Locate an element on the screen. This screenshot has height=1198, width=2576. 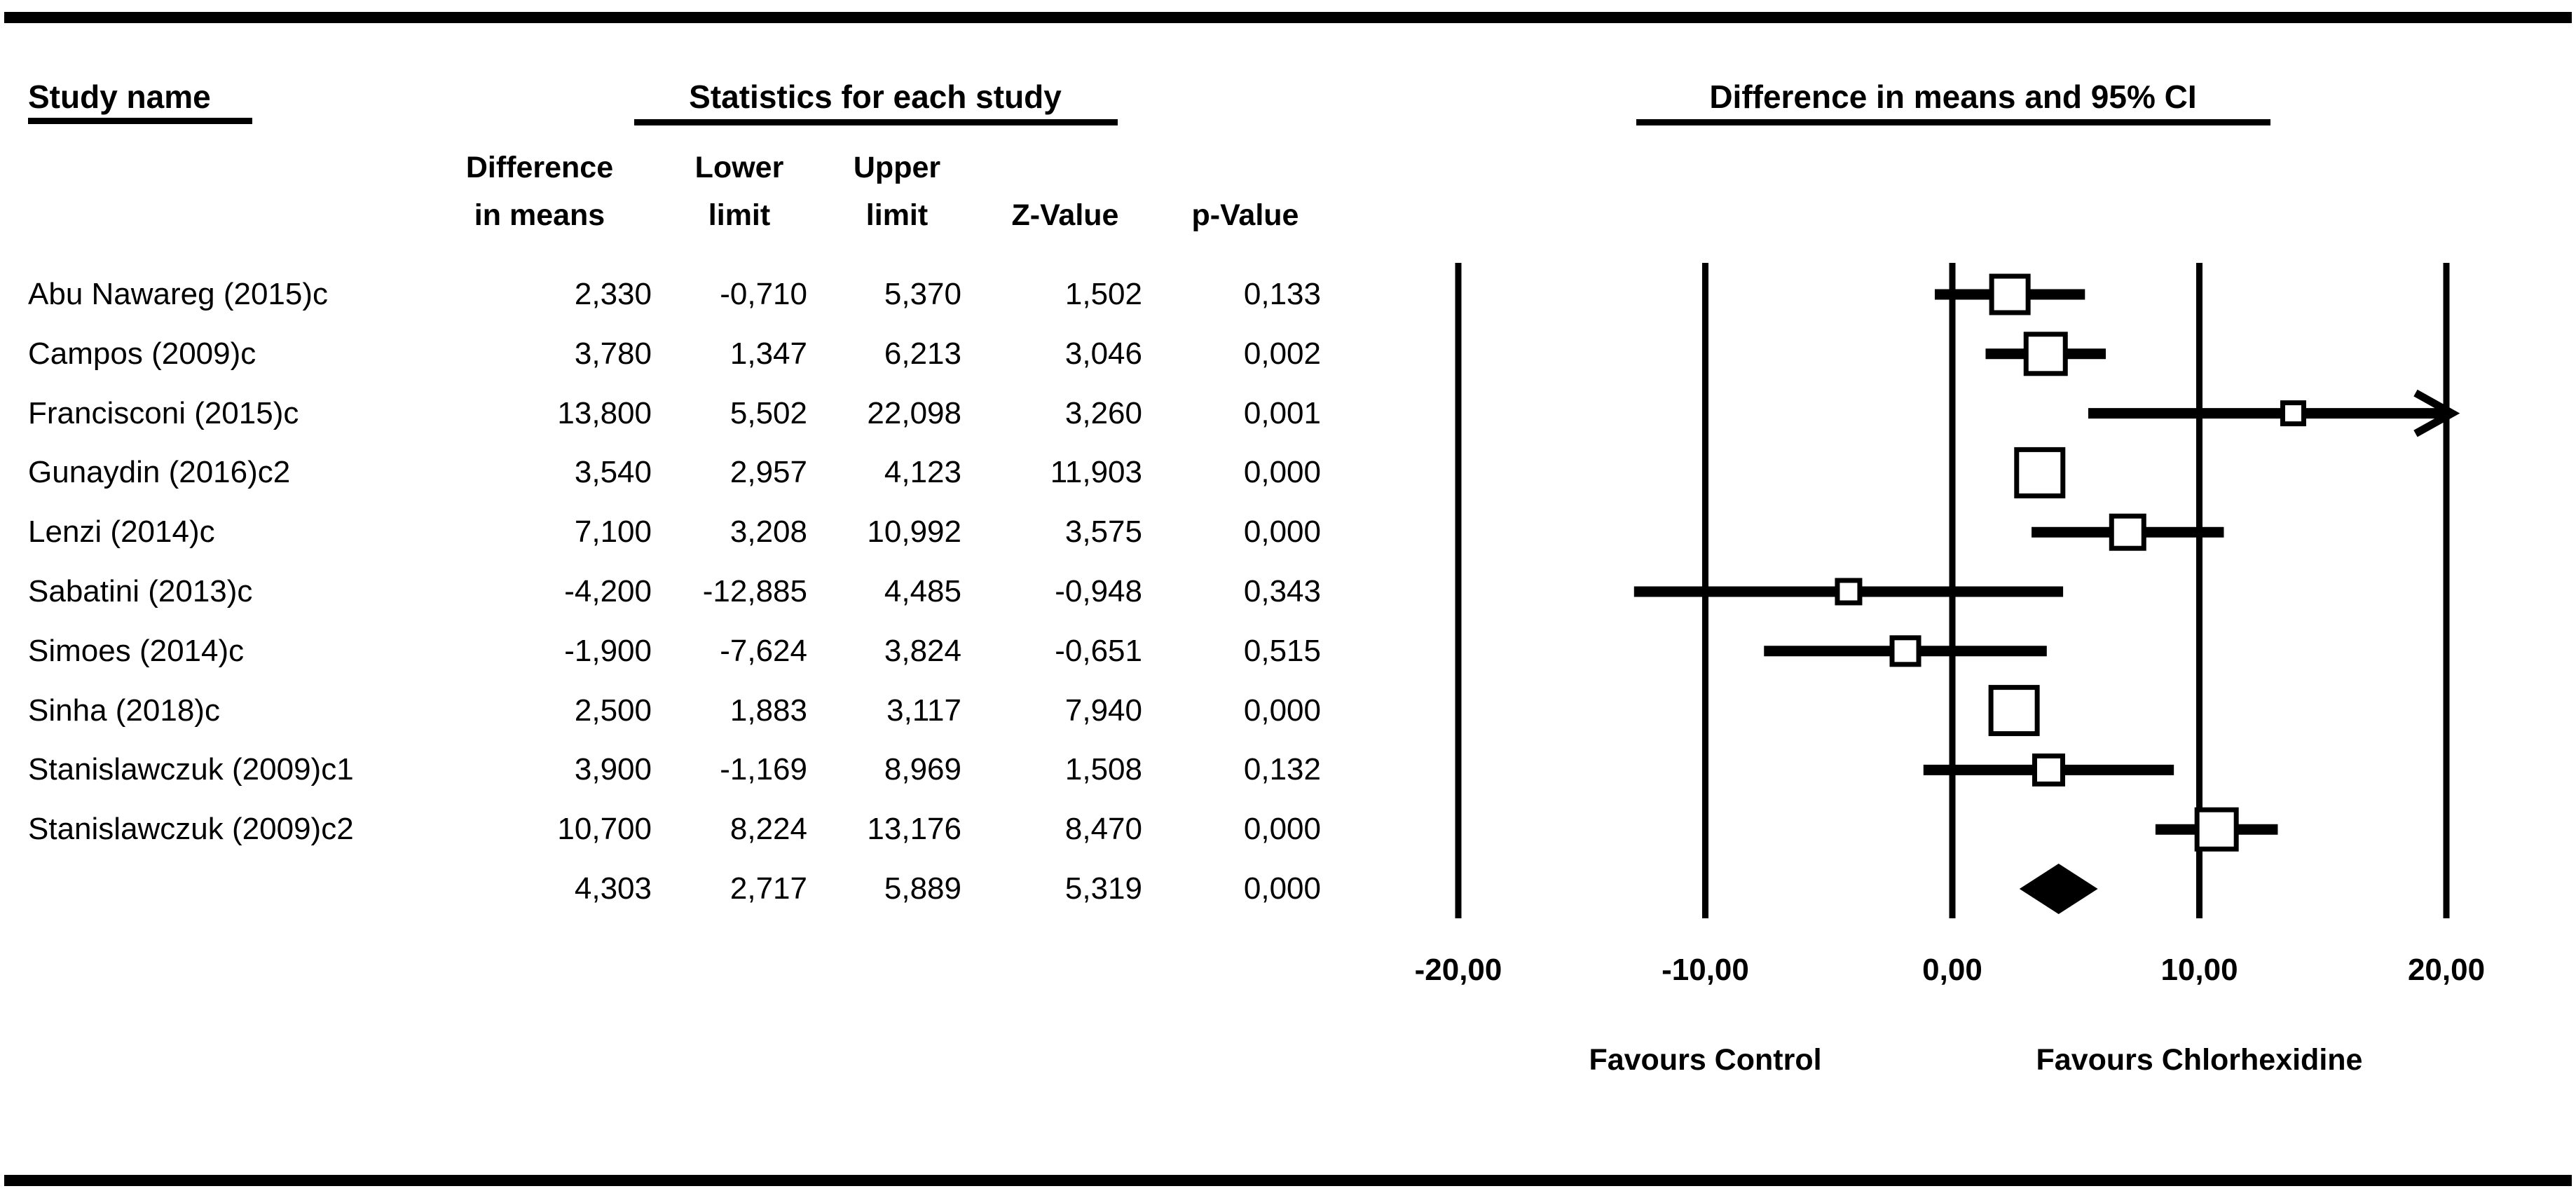
stat-value-upper: 8,969 is located at coordinates (923, 770).